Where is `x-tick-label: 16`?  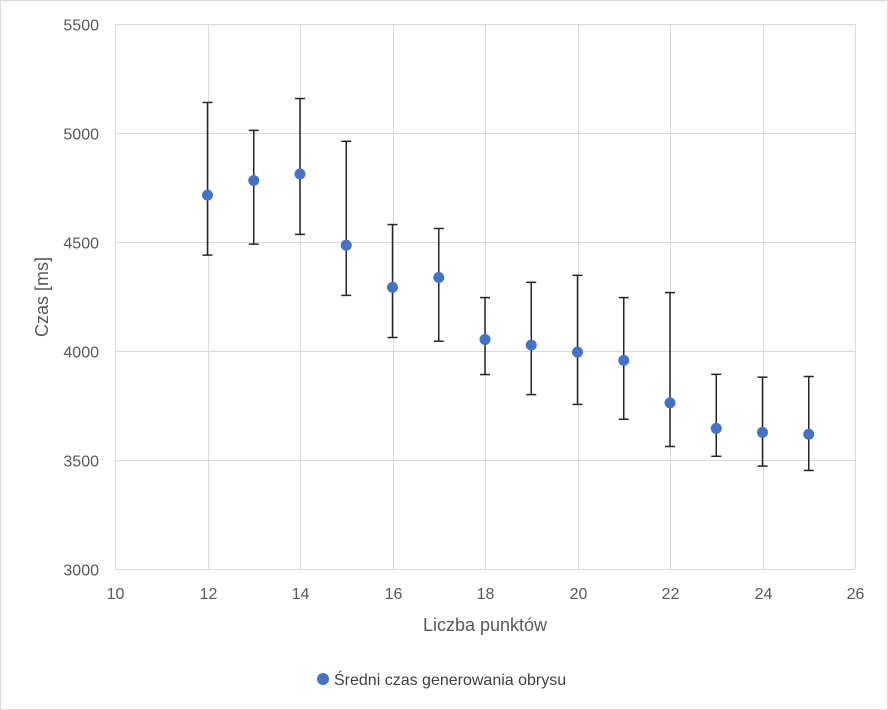
x-tick-label: 16 is located at coordinates (394, 594).